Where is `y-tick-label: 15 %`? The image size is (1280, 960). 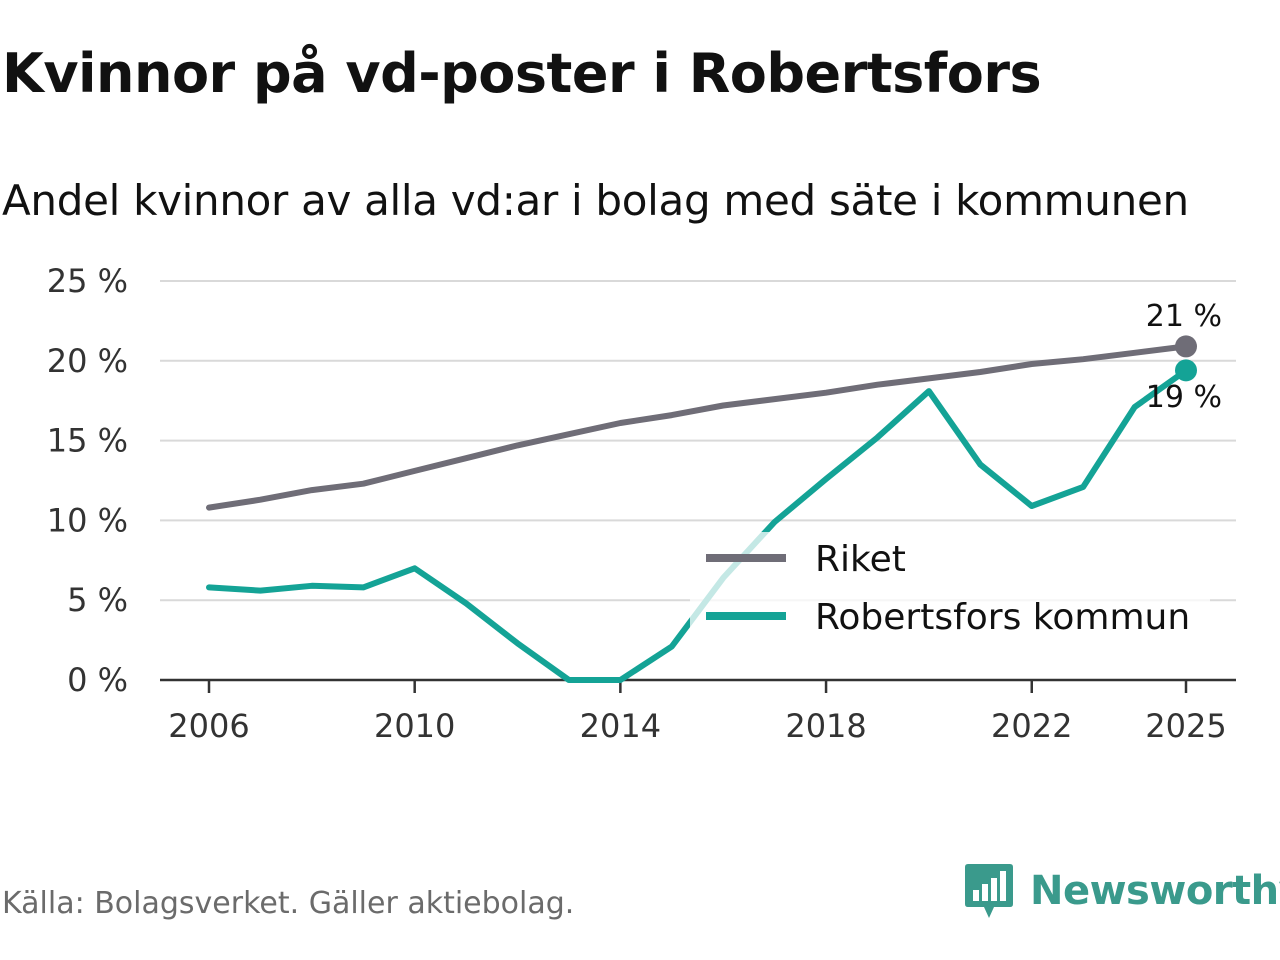 y-tick-label: 15 % is located at coordinates (87, 441).